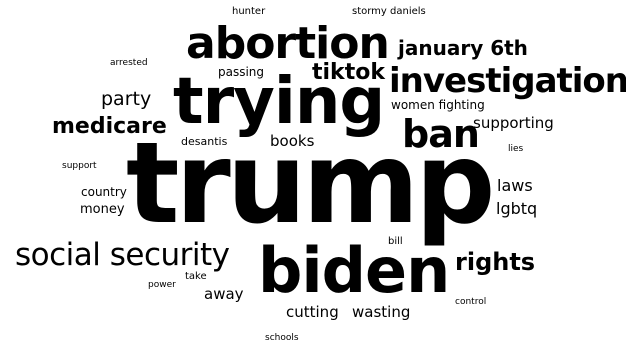 Image resolution: width=626 pixels, height=346 pixels. I want to click on word-laws: laws, so click(515, 185).